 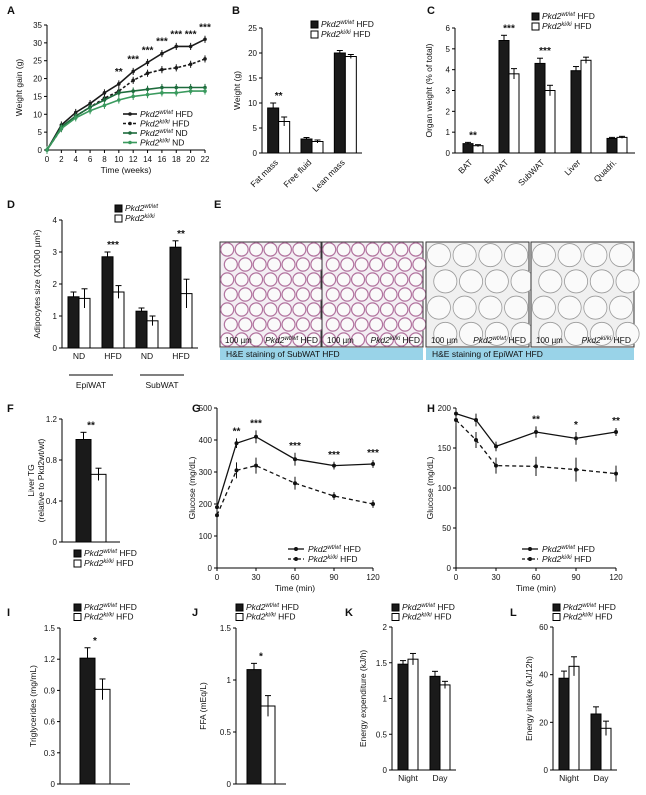 I want to click on panel-label: F, so click(x=10, y=409).